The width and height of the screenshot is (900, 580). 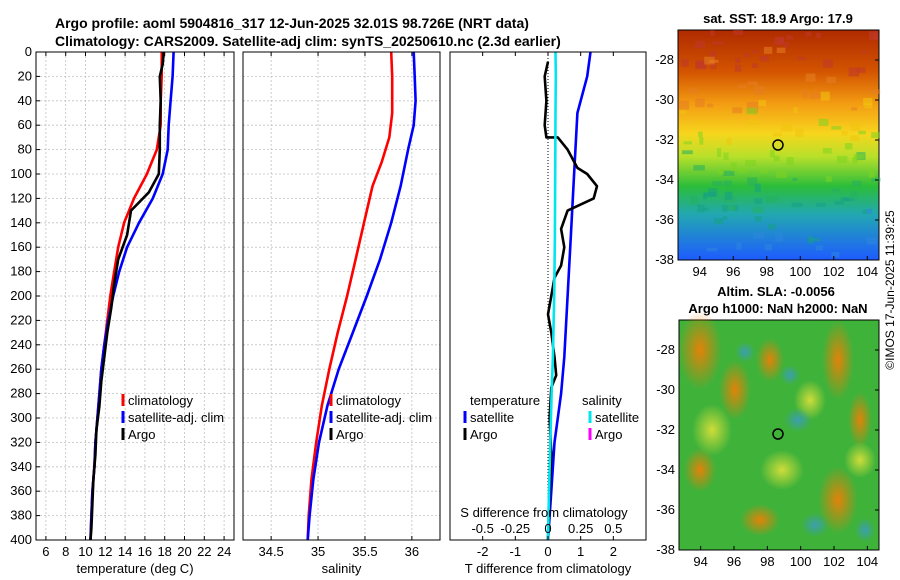 What do you see at coordinates (85, 551) in the screenshot?
I see `temperature-xtick-label: 10` at bounding box center [85, 551].